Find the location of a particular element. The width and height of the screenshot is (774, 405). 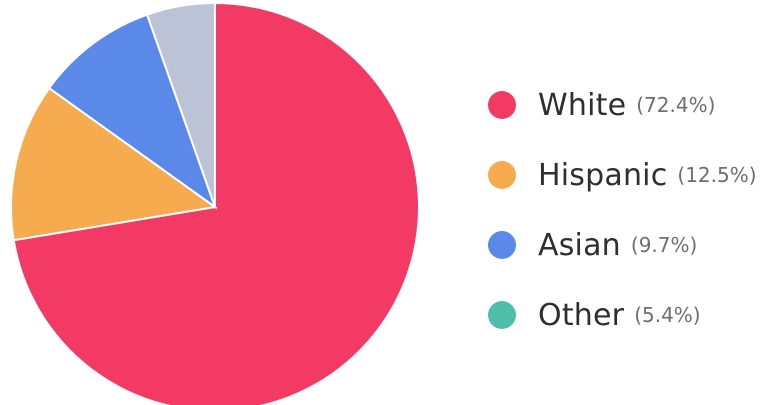

legend-label-hispanic: Hispanic is located at coordinates (603, 175).